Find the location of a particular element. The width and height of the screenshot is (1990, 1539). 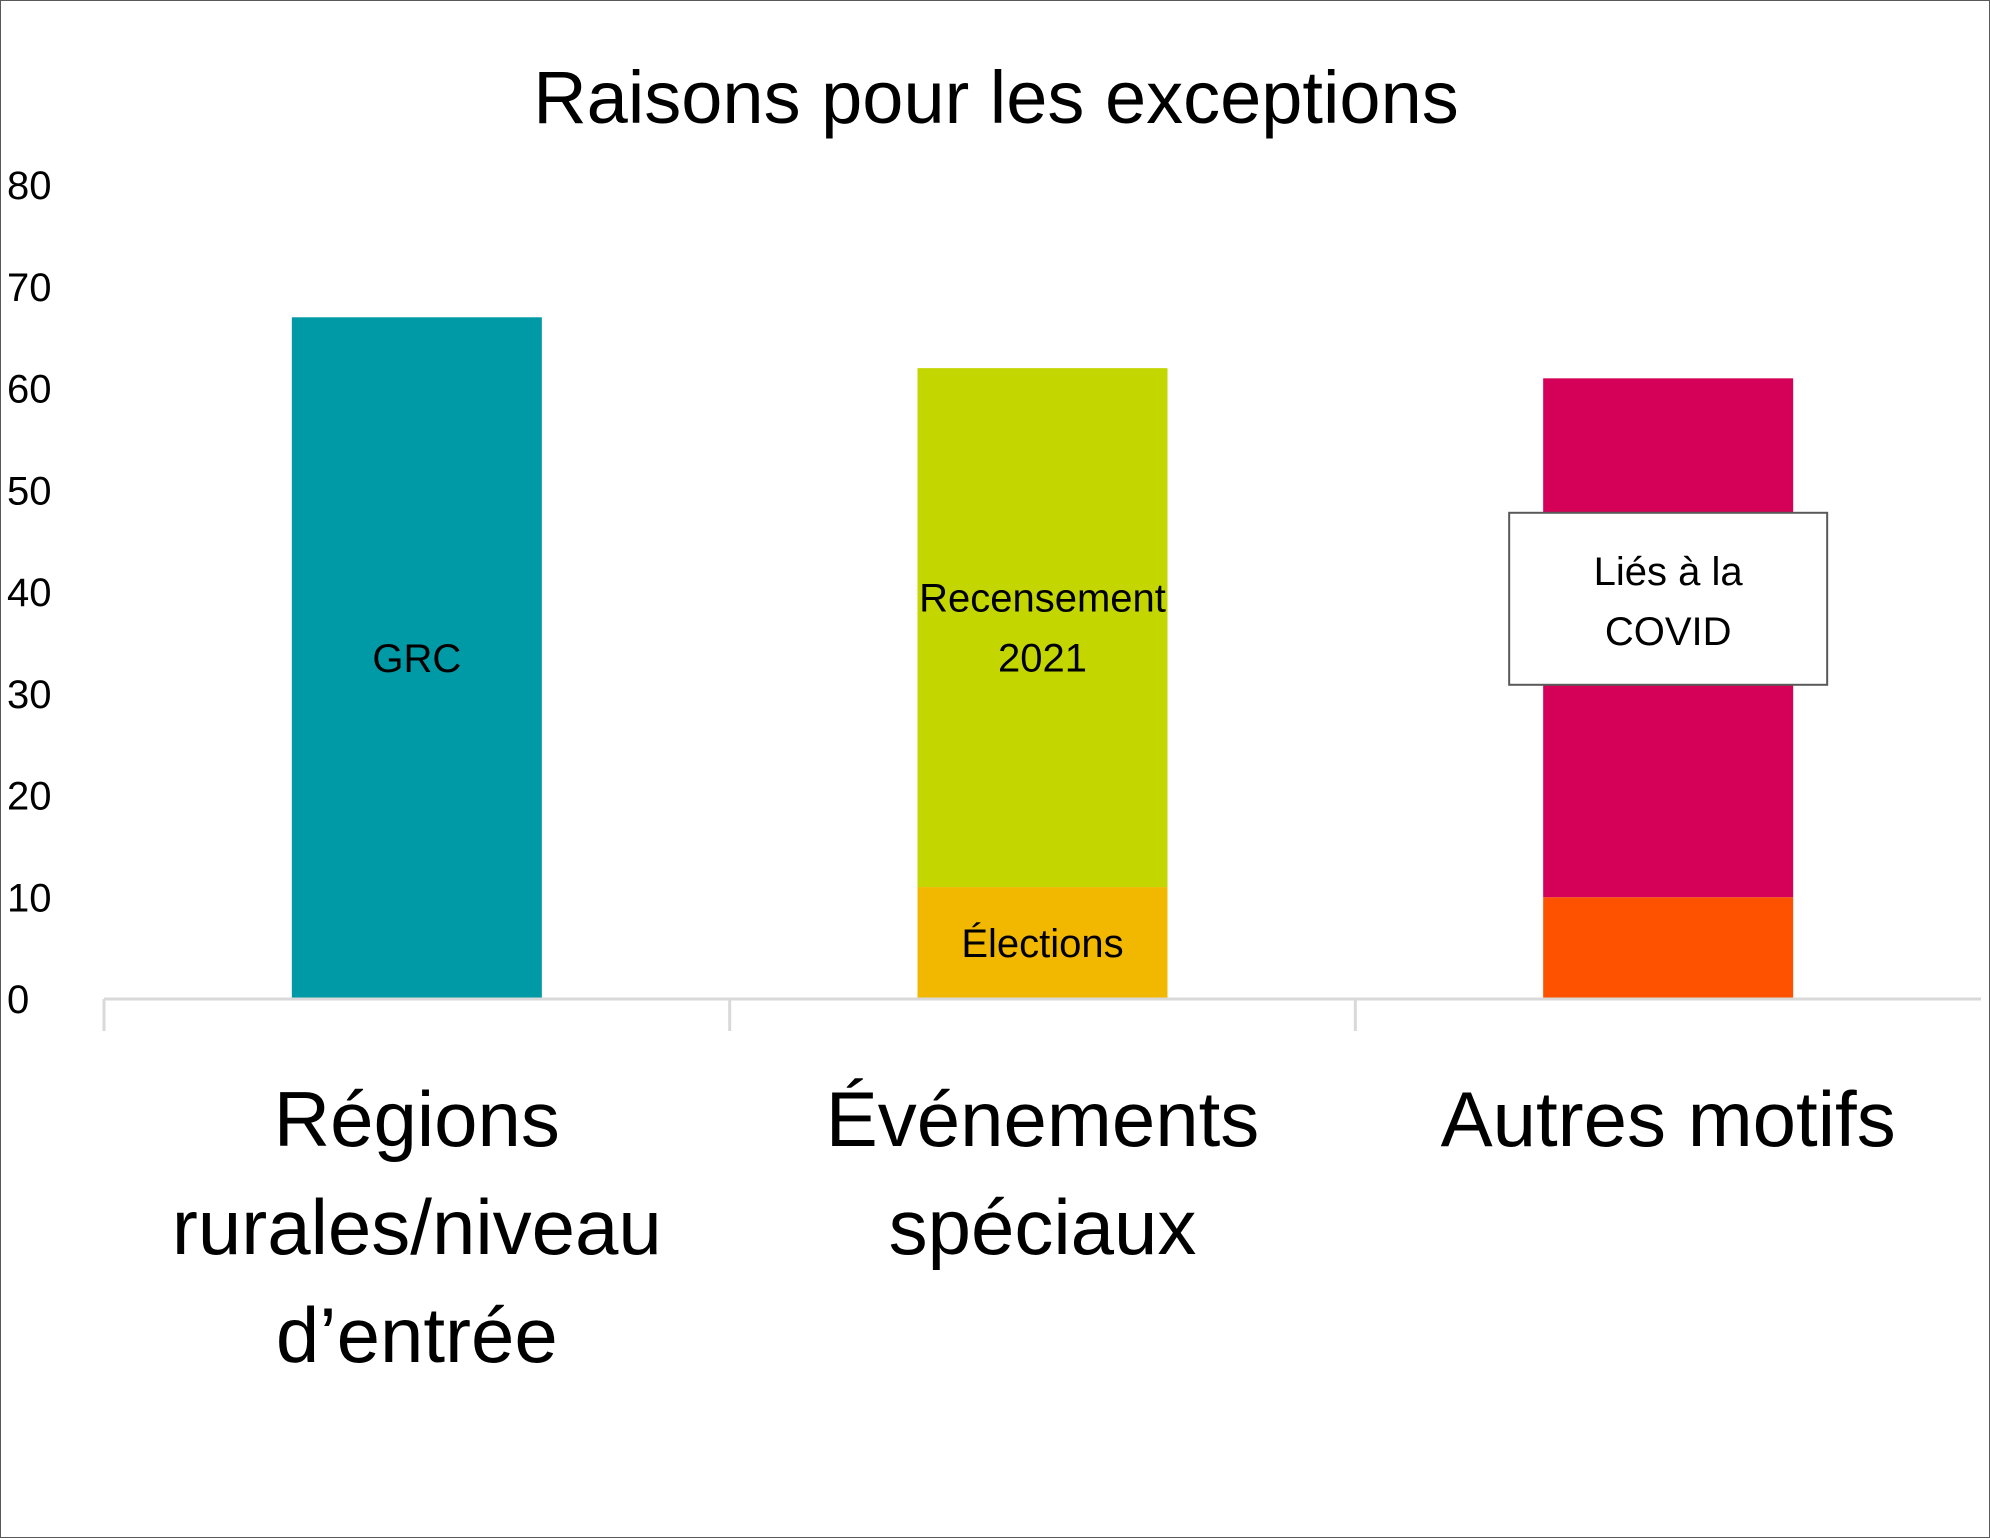

y-tick-label: 50 is located at coordinates (29, 491).